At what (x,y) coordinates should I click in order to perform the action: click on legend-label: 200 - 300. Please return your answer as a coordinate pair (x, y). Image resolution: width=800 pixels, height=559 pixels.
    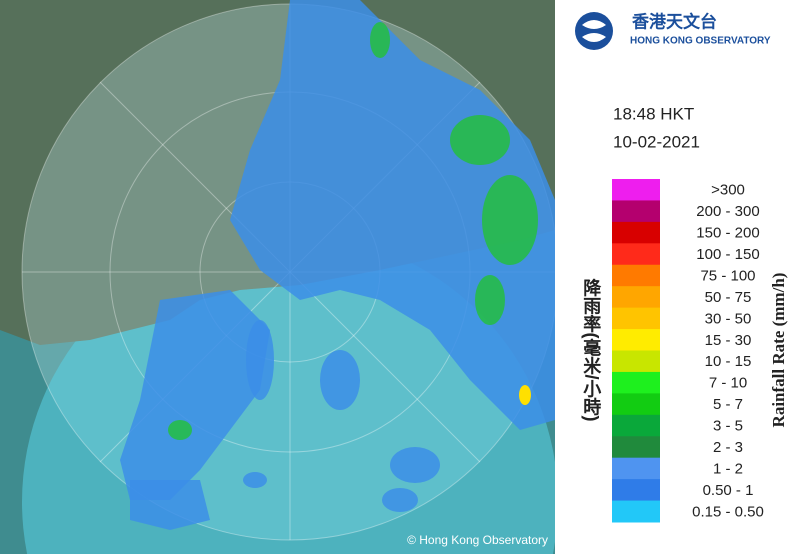
    Looking at the image, I should click on (727, 211).